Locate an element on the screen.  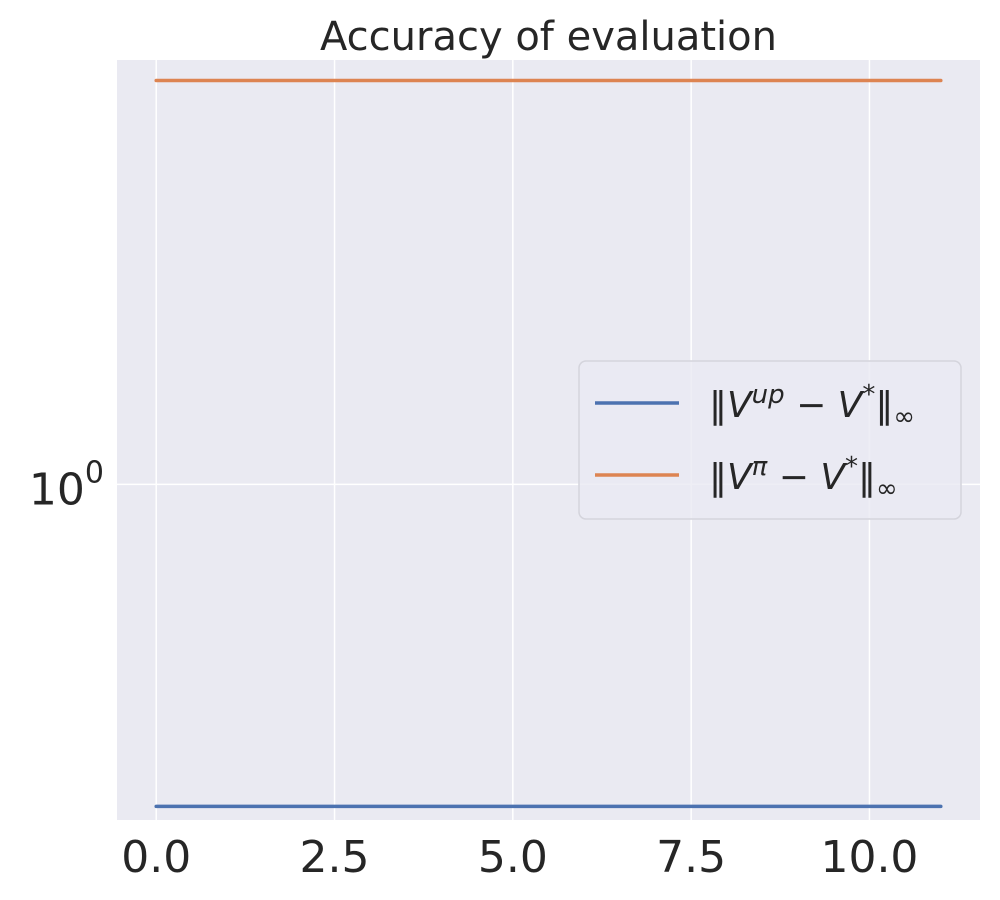
y-tick-label: 100 is located at coordinates (66, 485).